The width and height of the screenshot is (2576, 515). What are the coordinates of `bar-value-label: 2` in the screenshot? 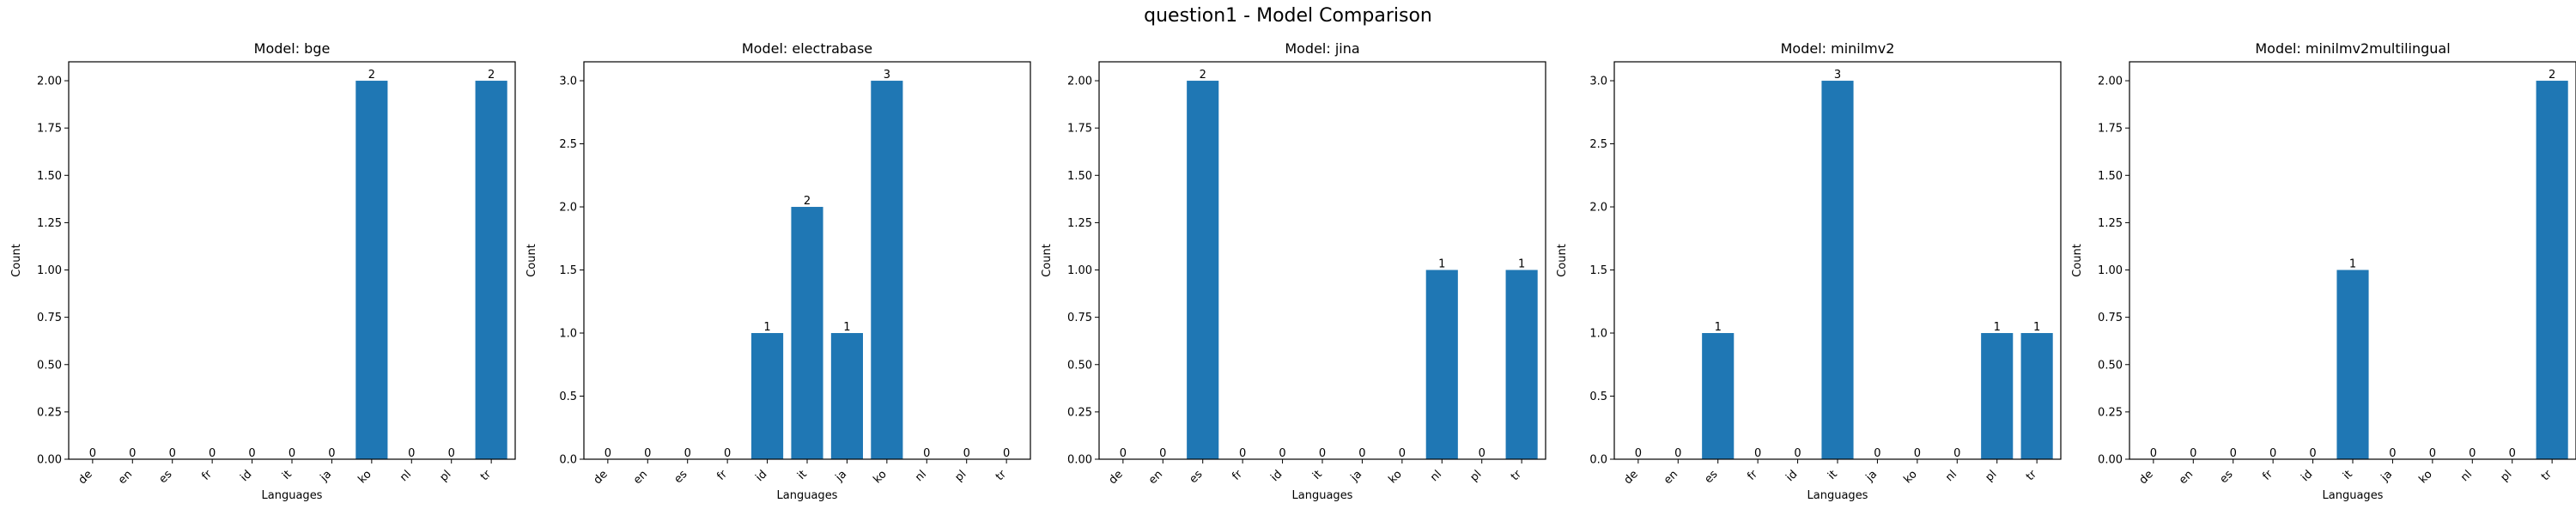 It's located at (808, 201).